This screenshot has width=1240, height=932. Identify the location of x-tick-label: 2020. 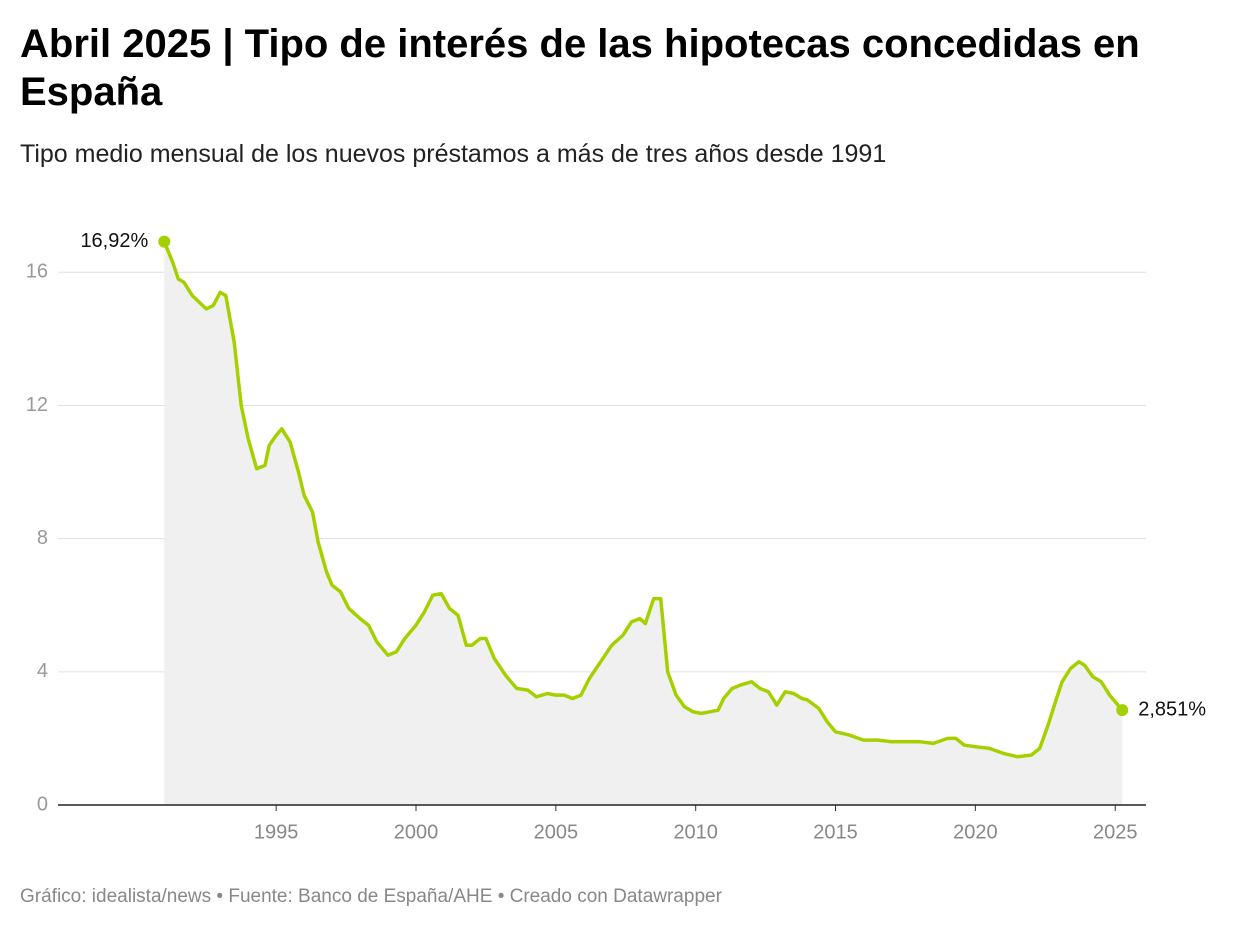
(975, 832).